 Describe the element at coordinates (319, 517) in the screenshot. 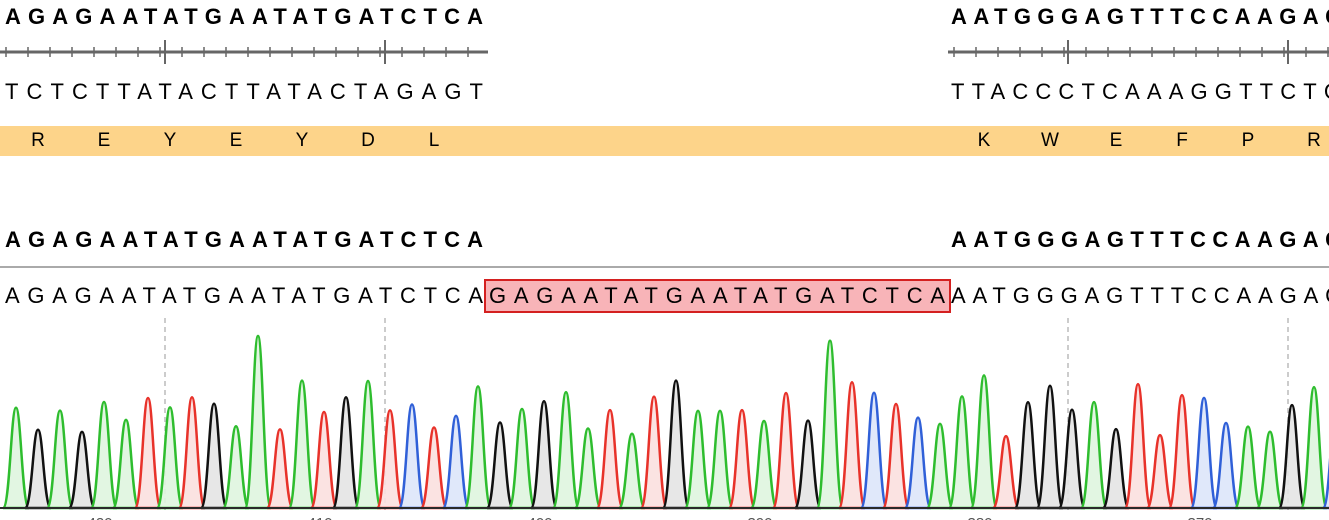

I see `axis-label: 410` at that location.